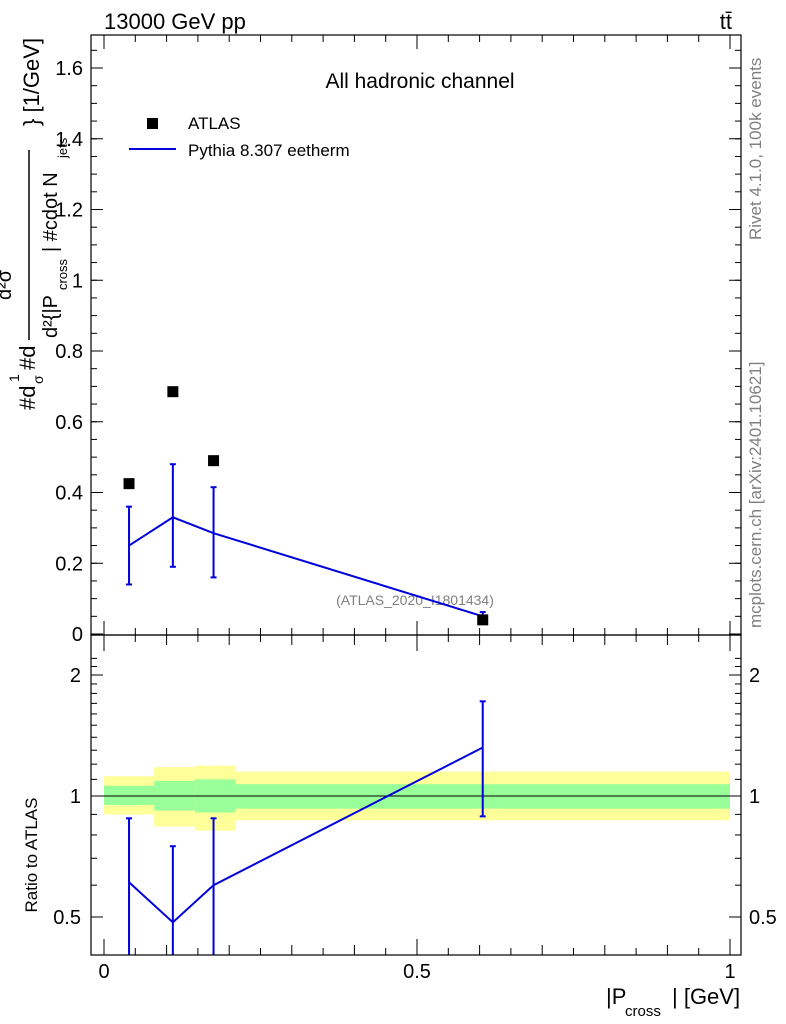 The image size is (786, 1024). What do you see at coordinates (31, 82) in the screenshot?
I see `ylabel-unit: } [1/GeV]` at bounding box center [31, 82].